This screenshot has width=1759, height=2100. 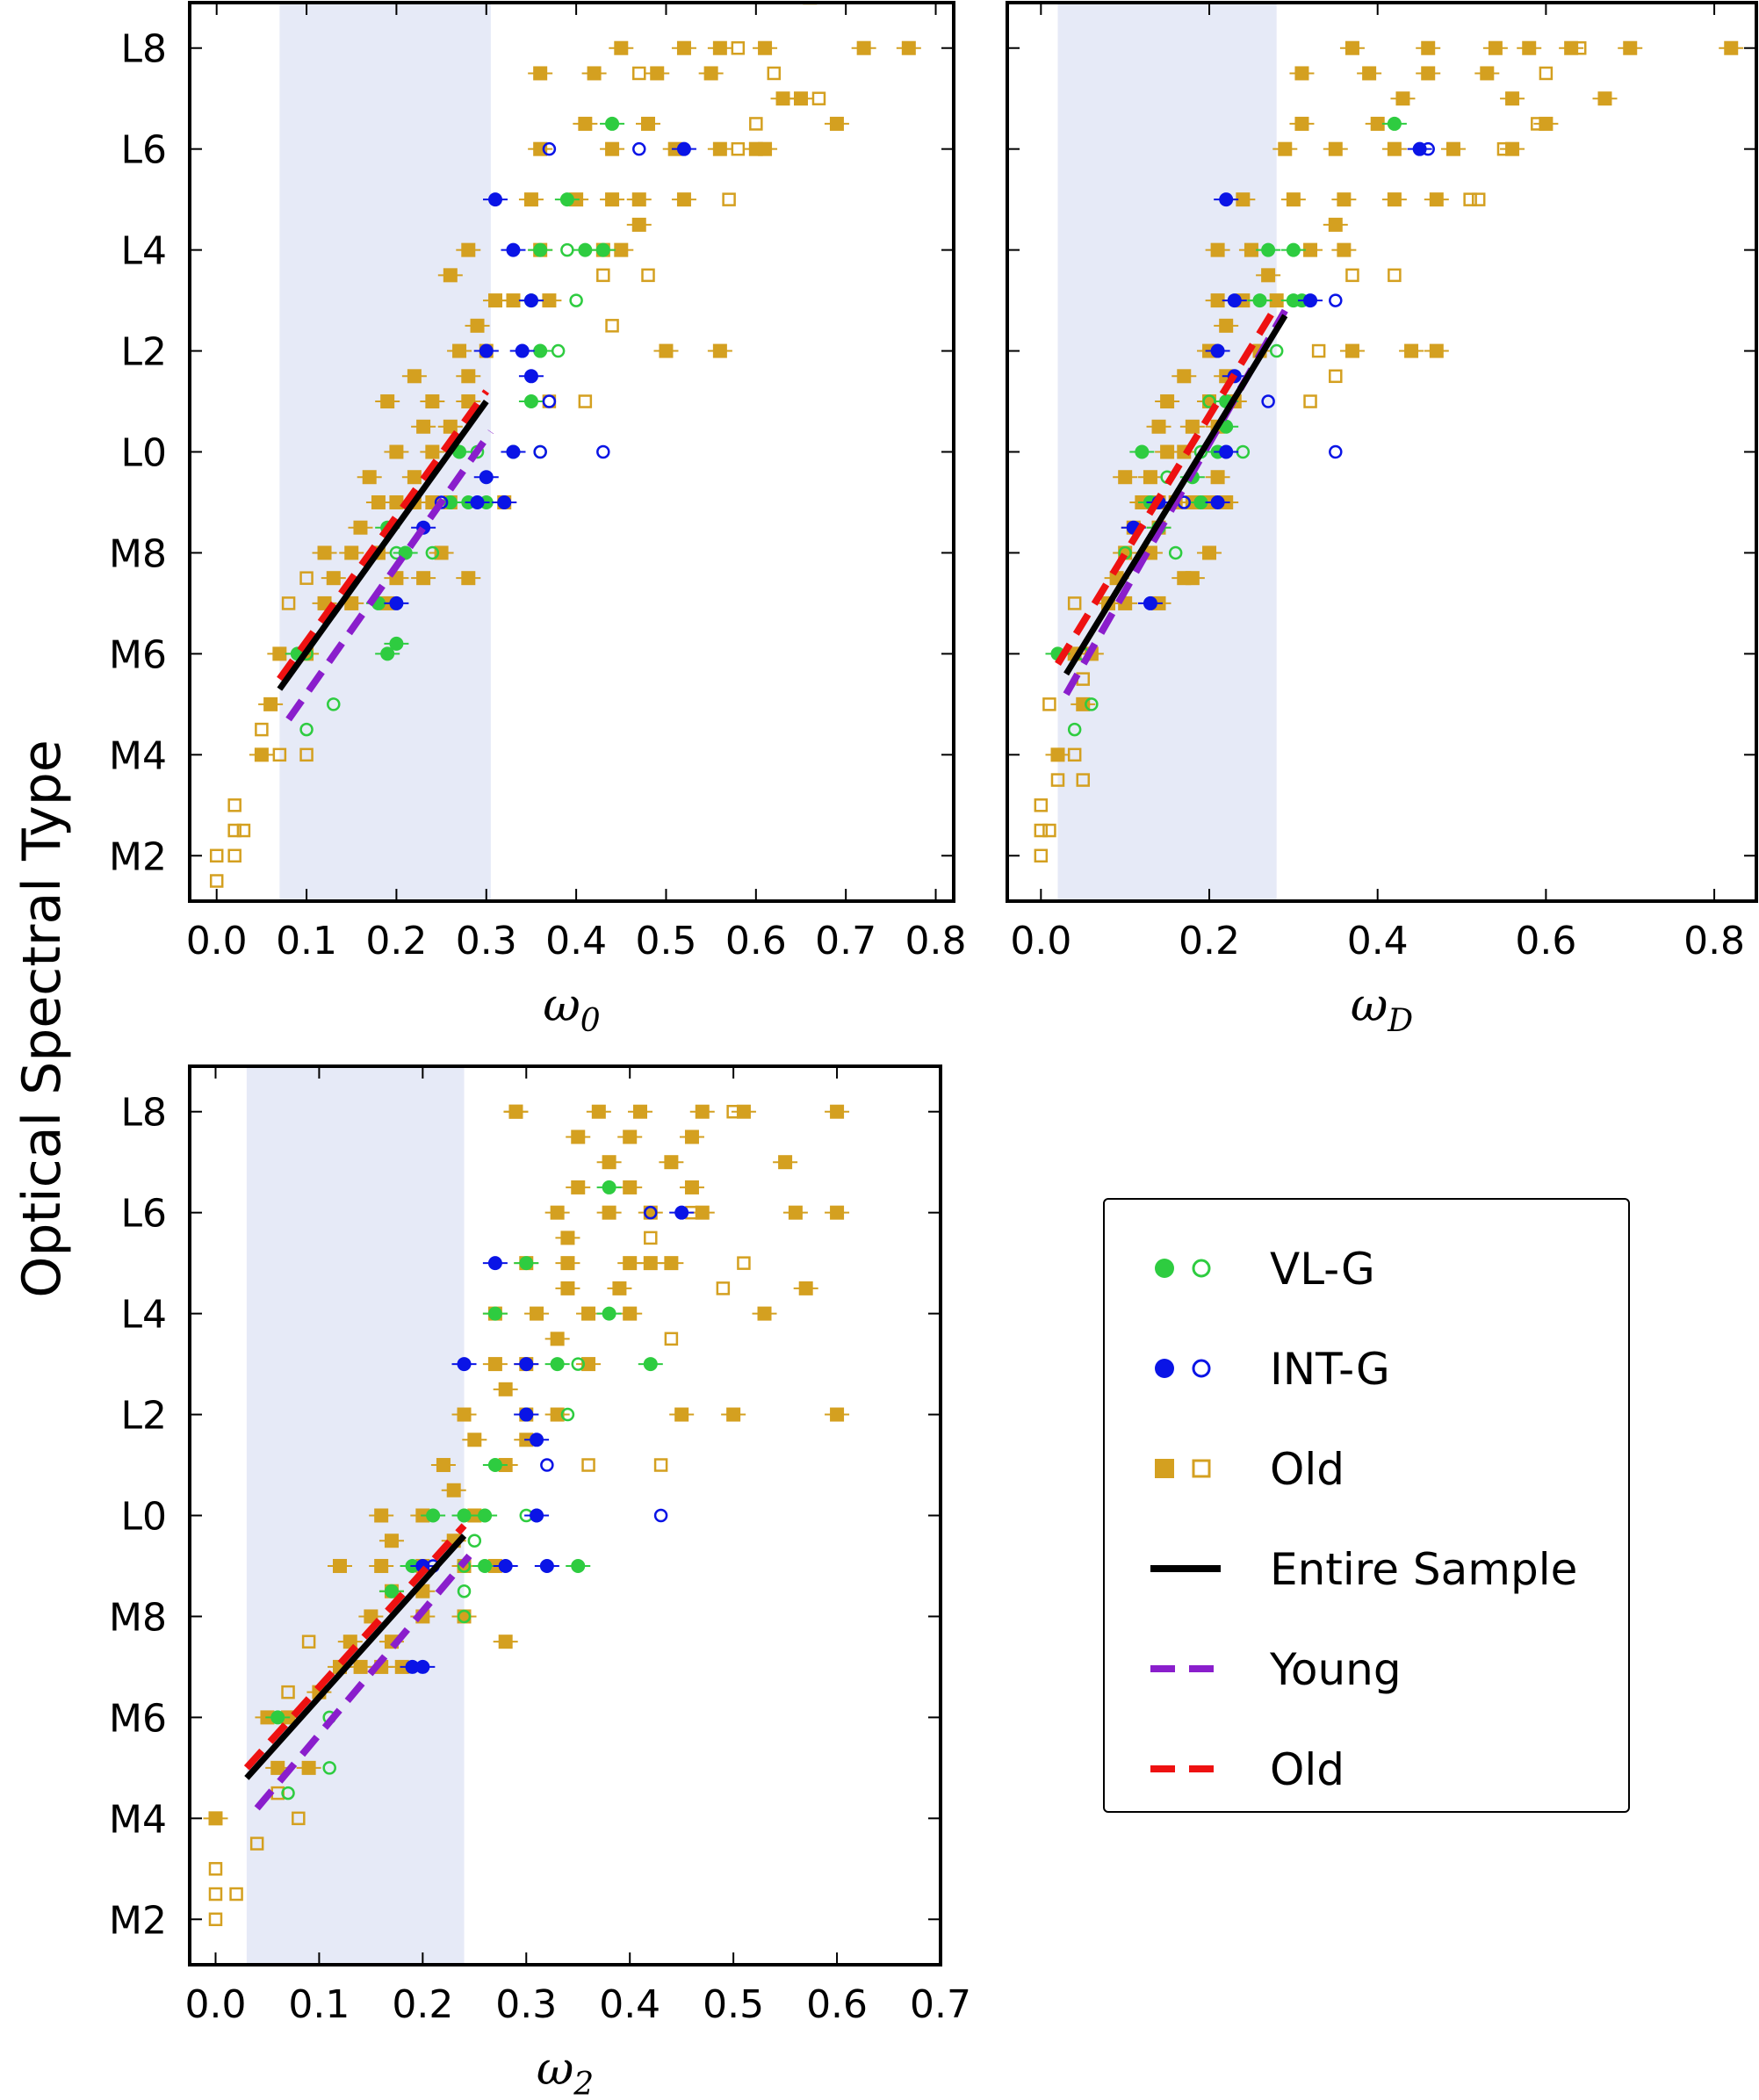 What do you see at coordinates (666, 941) in the screenshot?
I see `x-tick-label: 0.5` at bounding box center [666, 941].